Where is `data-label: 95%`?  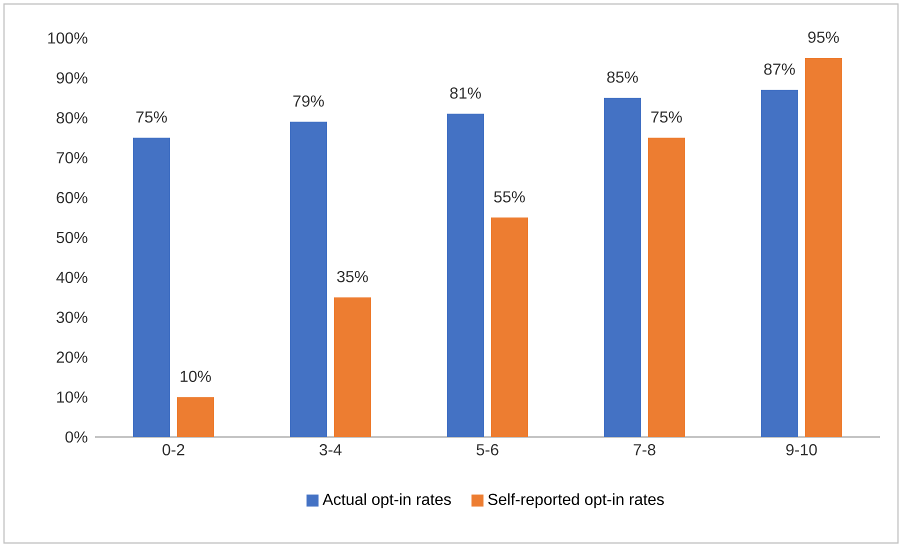
data-label: 95% is located at coordinates (823, 37).